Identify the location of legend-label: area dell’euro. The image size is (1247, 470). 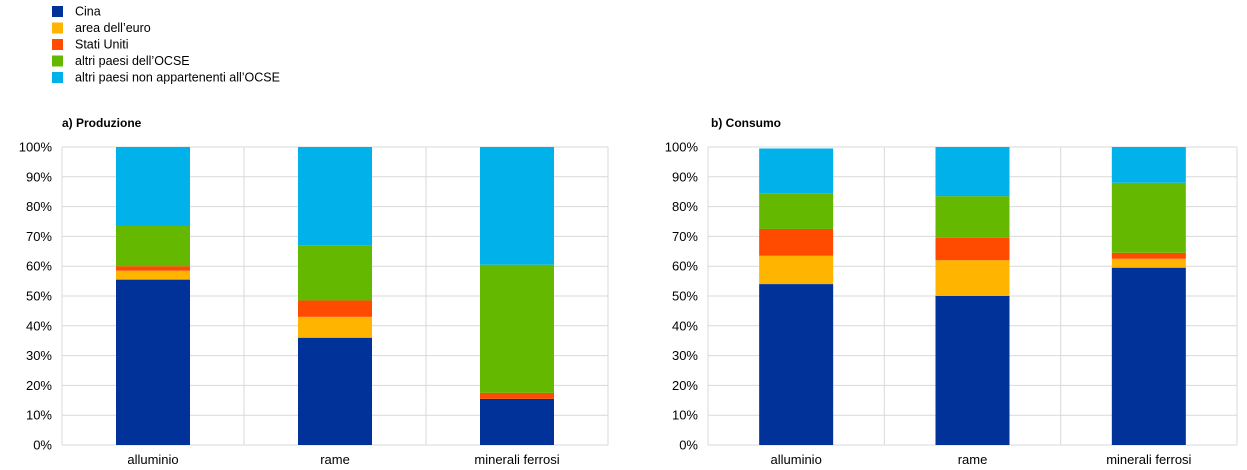
(113, 28).